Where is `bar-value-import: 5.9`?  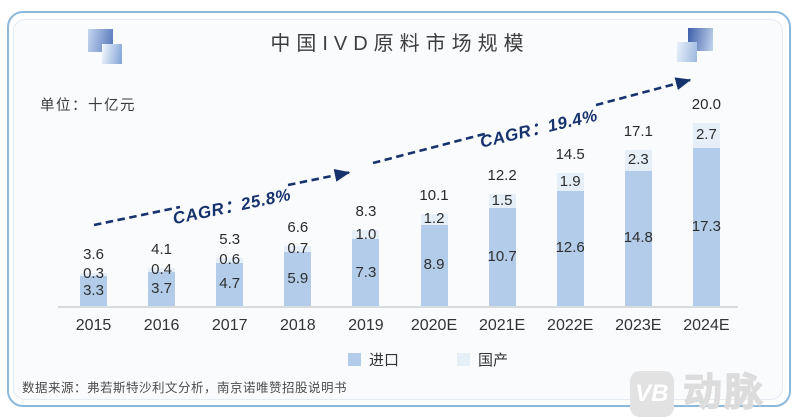 bar-value-import: 5.9 is located at coordinates (298, 278).